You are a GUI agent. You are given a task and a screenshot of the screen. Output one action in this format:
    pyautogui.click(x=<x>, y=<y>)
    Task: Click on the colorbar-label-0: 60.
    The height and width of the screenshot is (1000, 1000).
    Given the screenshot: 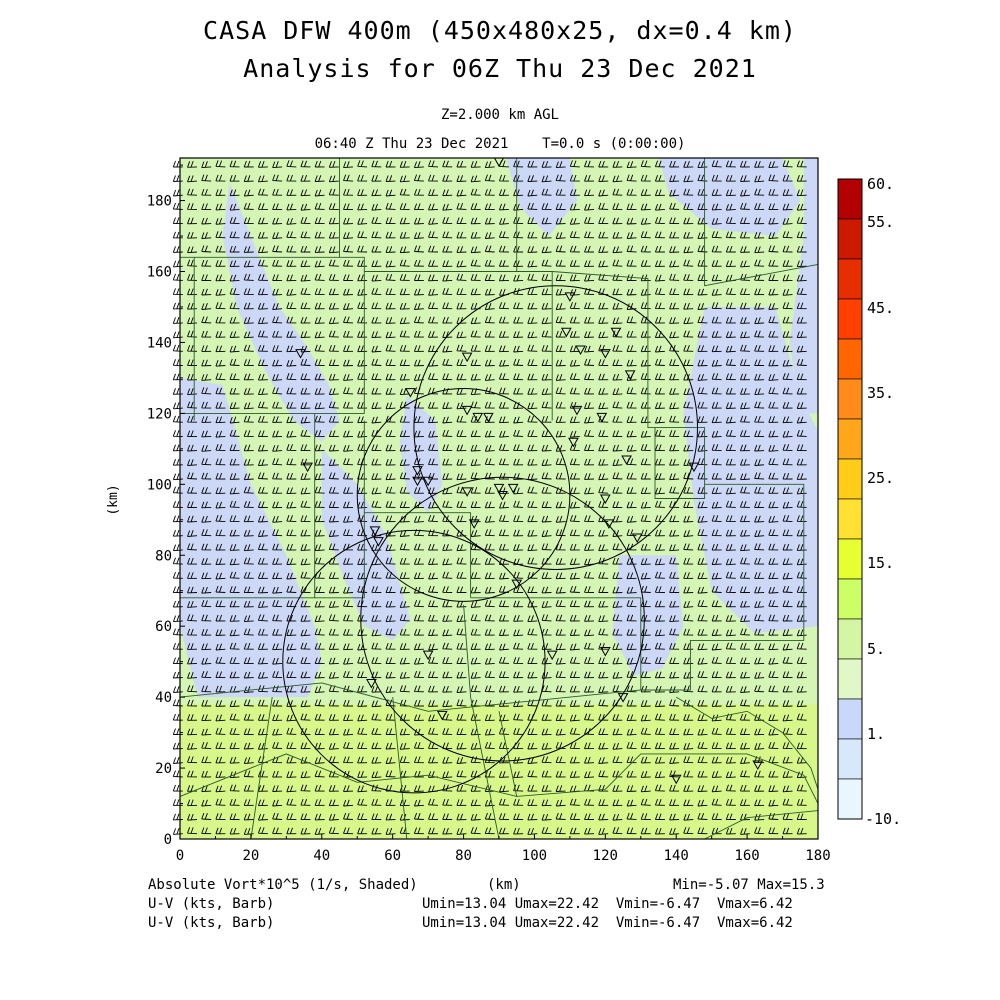 What is the action you would take?
    pyautogui.click(x=880, y=184)
    